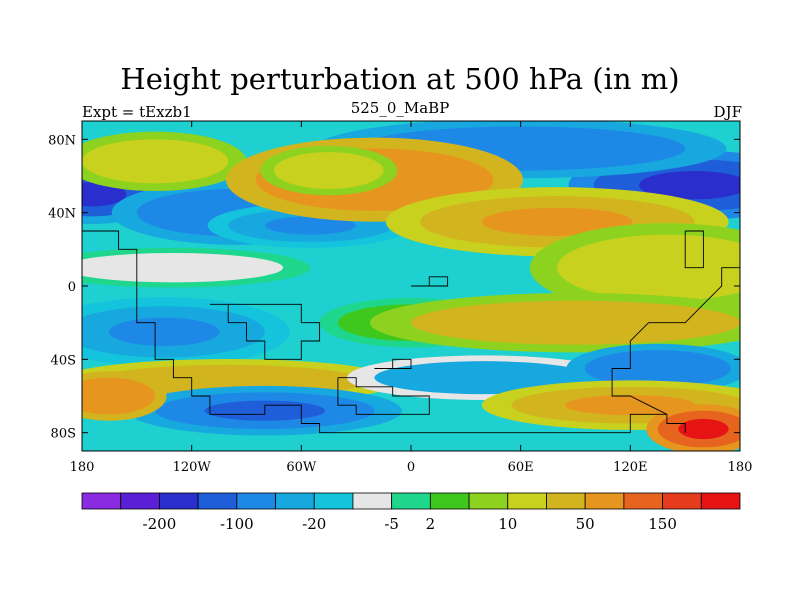  Describe the element at coordinates (62, 140) in the screenshot. I see `y-tick-label: 80N` at that location.